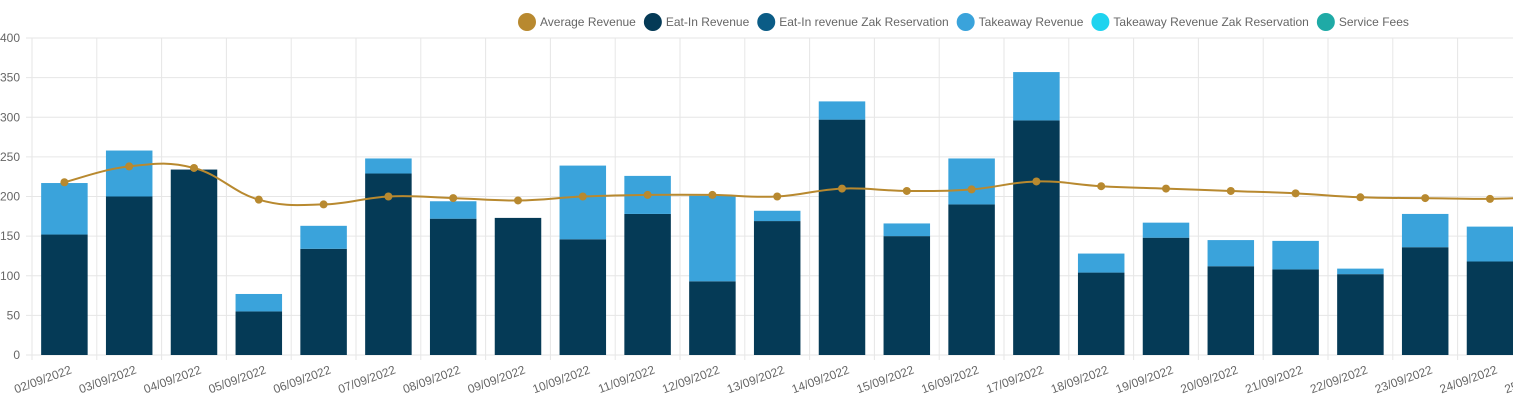 The image size is (1513, 402). What do you see at coordinates (173, 380) in the screenshot?
I see `x-tick-label: 04/09/2022` at bounding box center [173, 380].